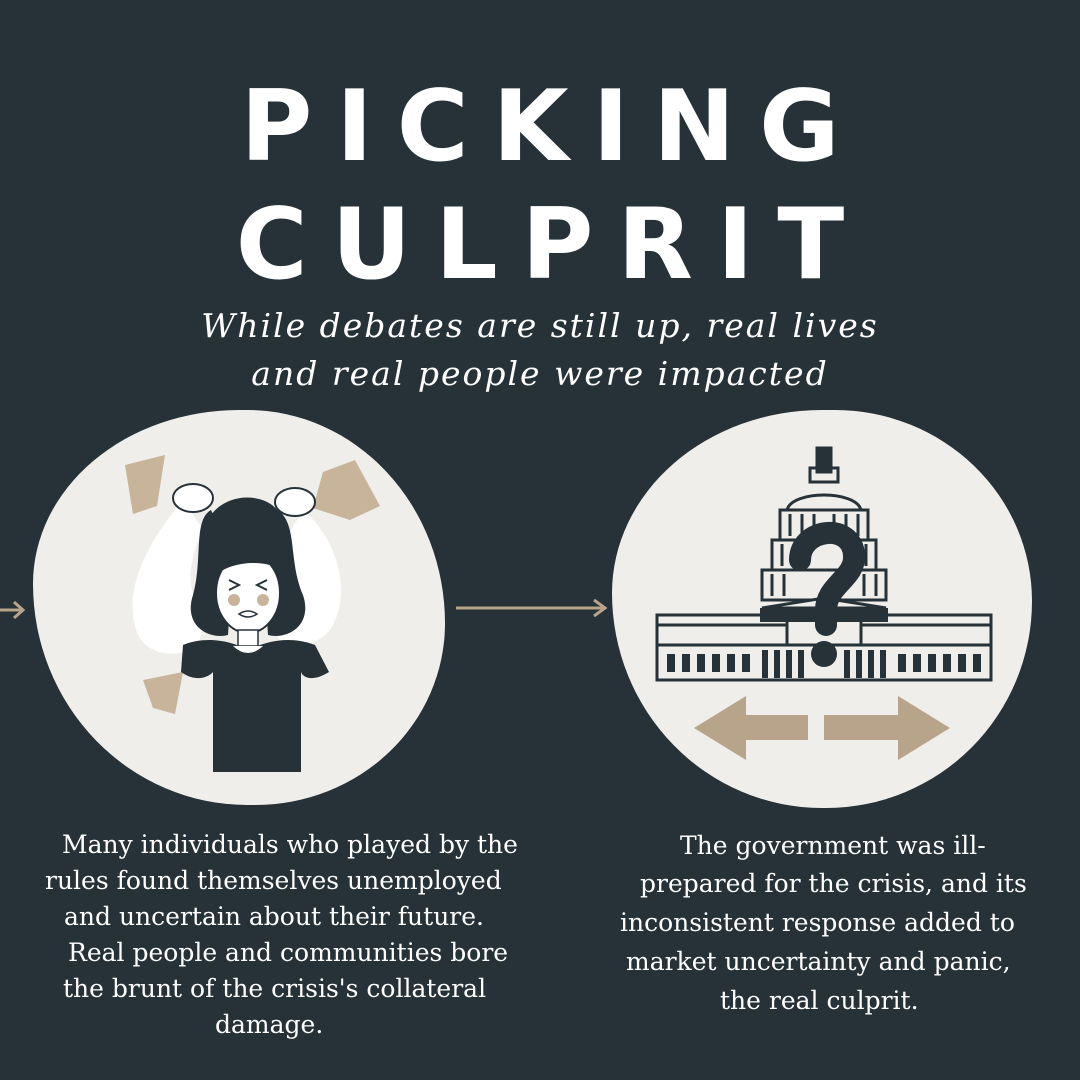 This screenshot has height=1080, width=1080. What do you see at coordinates (288, 952) in the screenshot?
I see `left-caption-line-4: Real people and communities bore` at bounding box center [288, 952].